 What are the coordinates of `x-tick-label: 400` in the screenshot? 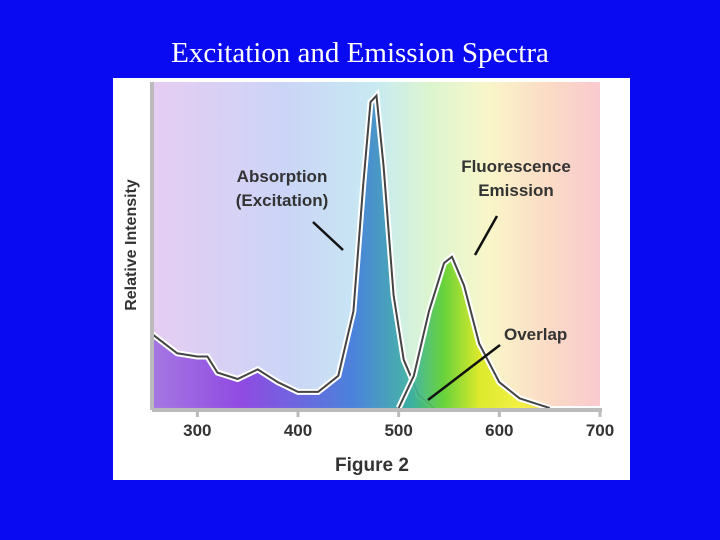 It's located at (298, 430).